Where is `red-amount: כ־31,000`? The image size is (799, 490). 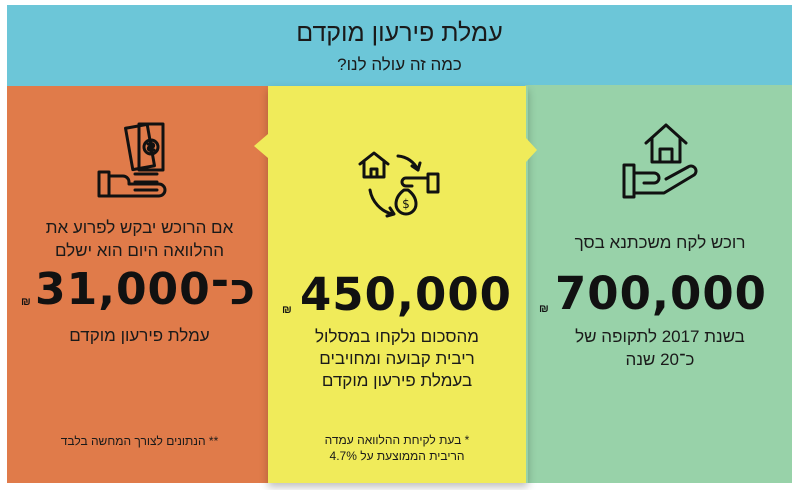
red-amount: כ־31,000 is located at coordinates (145, 289).